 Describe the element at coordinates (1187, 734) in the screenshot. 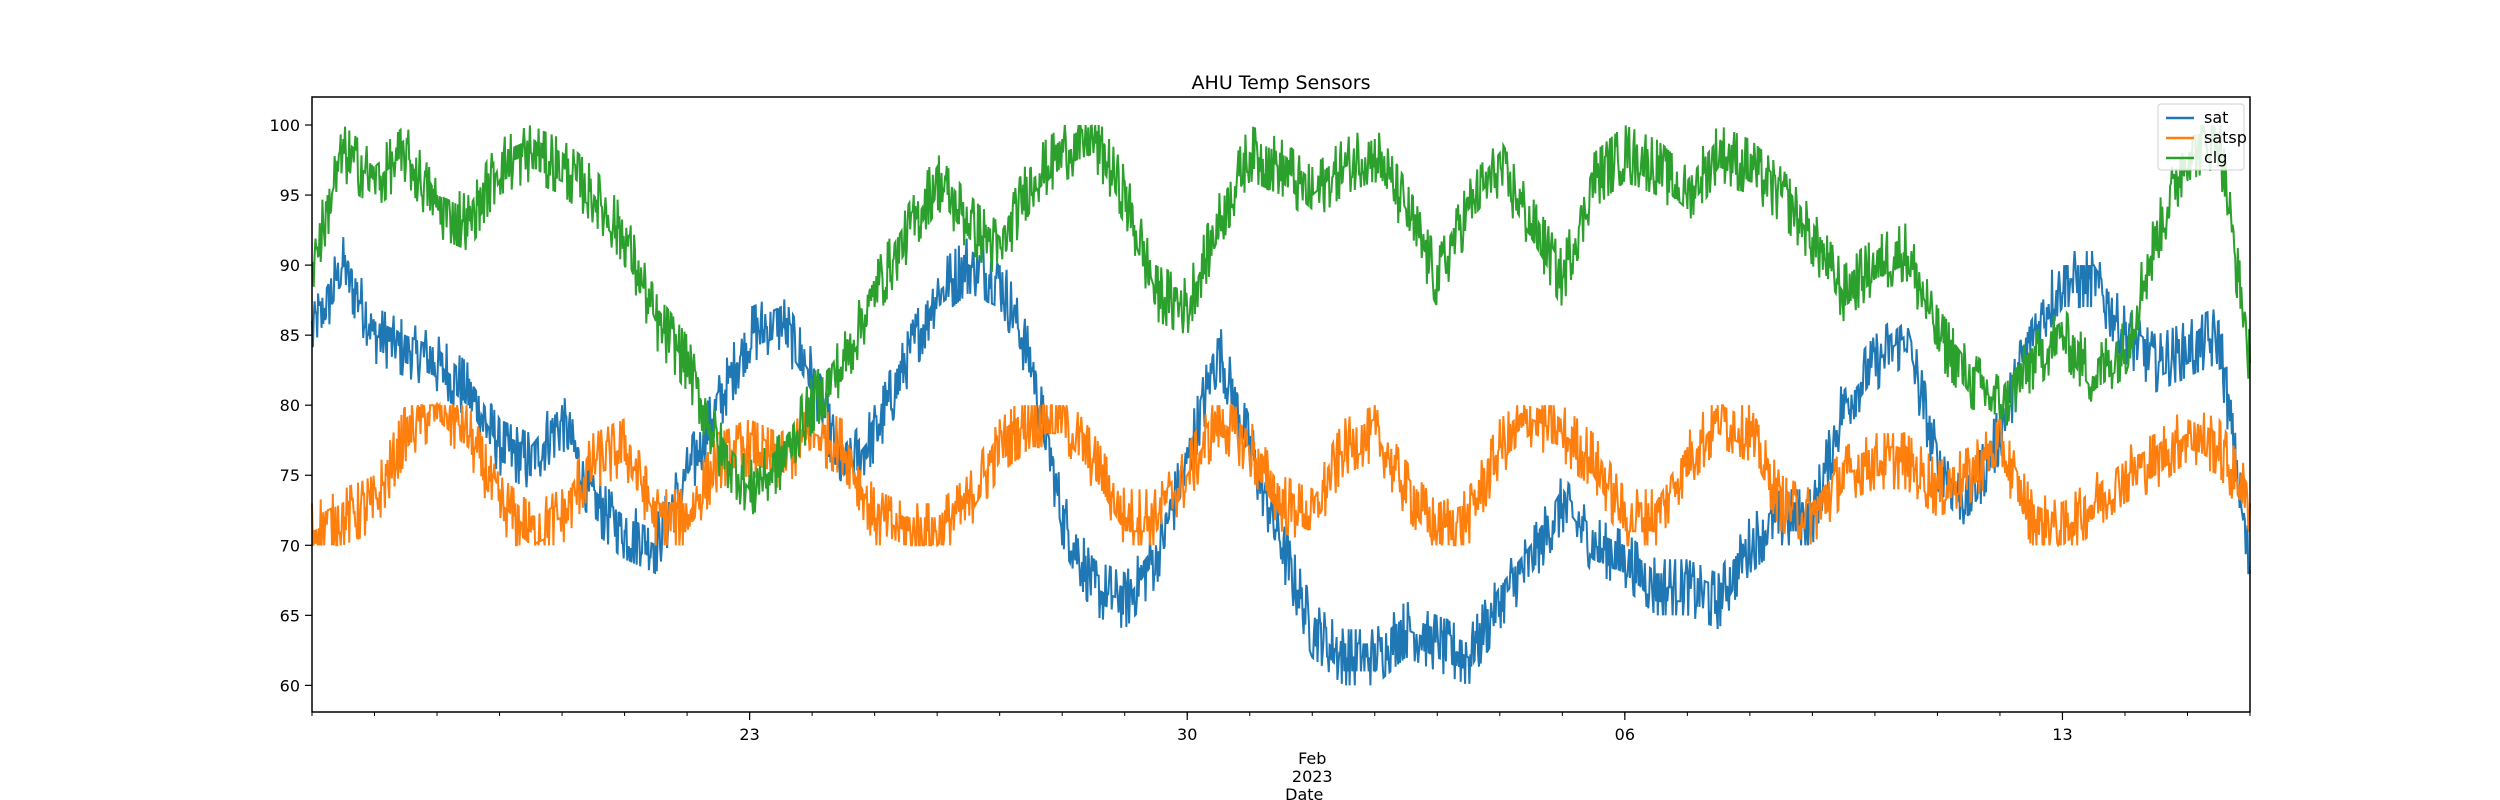

I see `x-tick-label: 30` at that location.